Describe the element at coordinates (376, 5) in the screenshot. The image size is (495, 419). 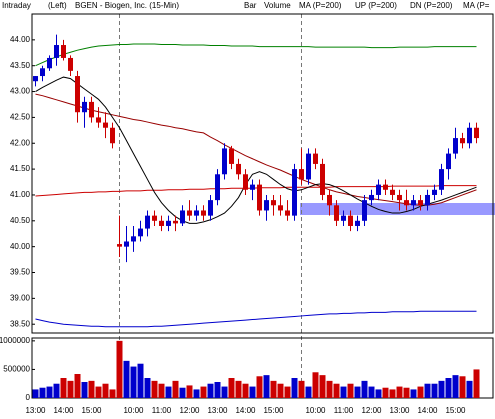
I see `legend-entry: UP (P=200)` at that location.